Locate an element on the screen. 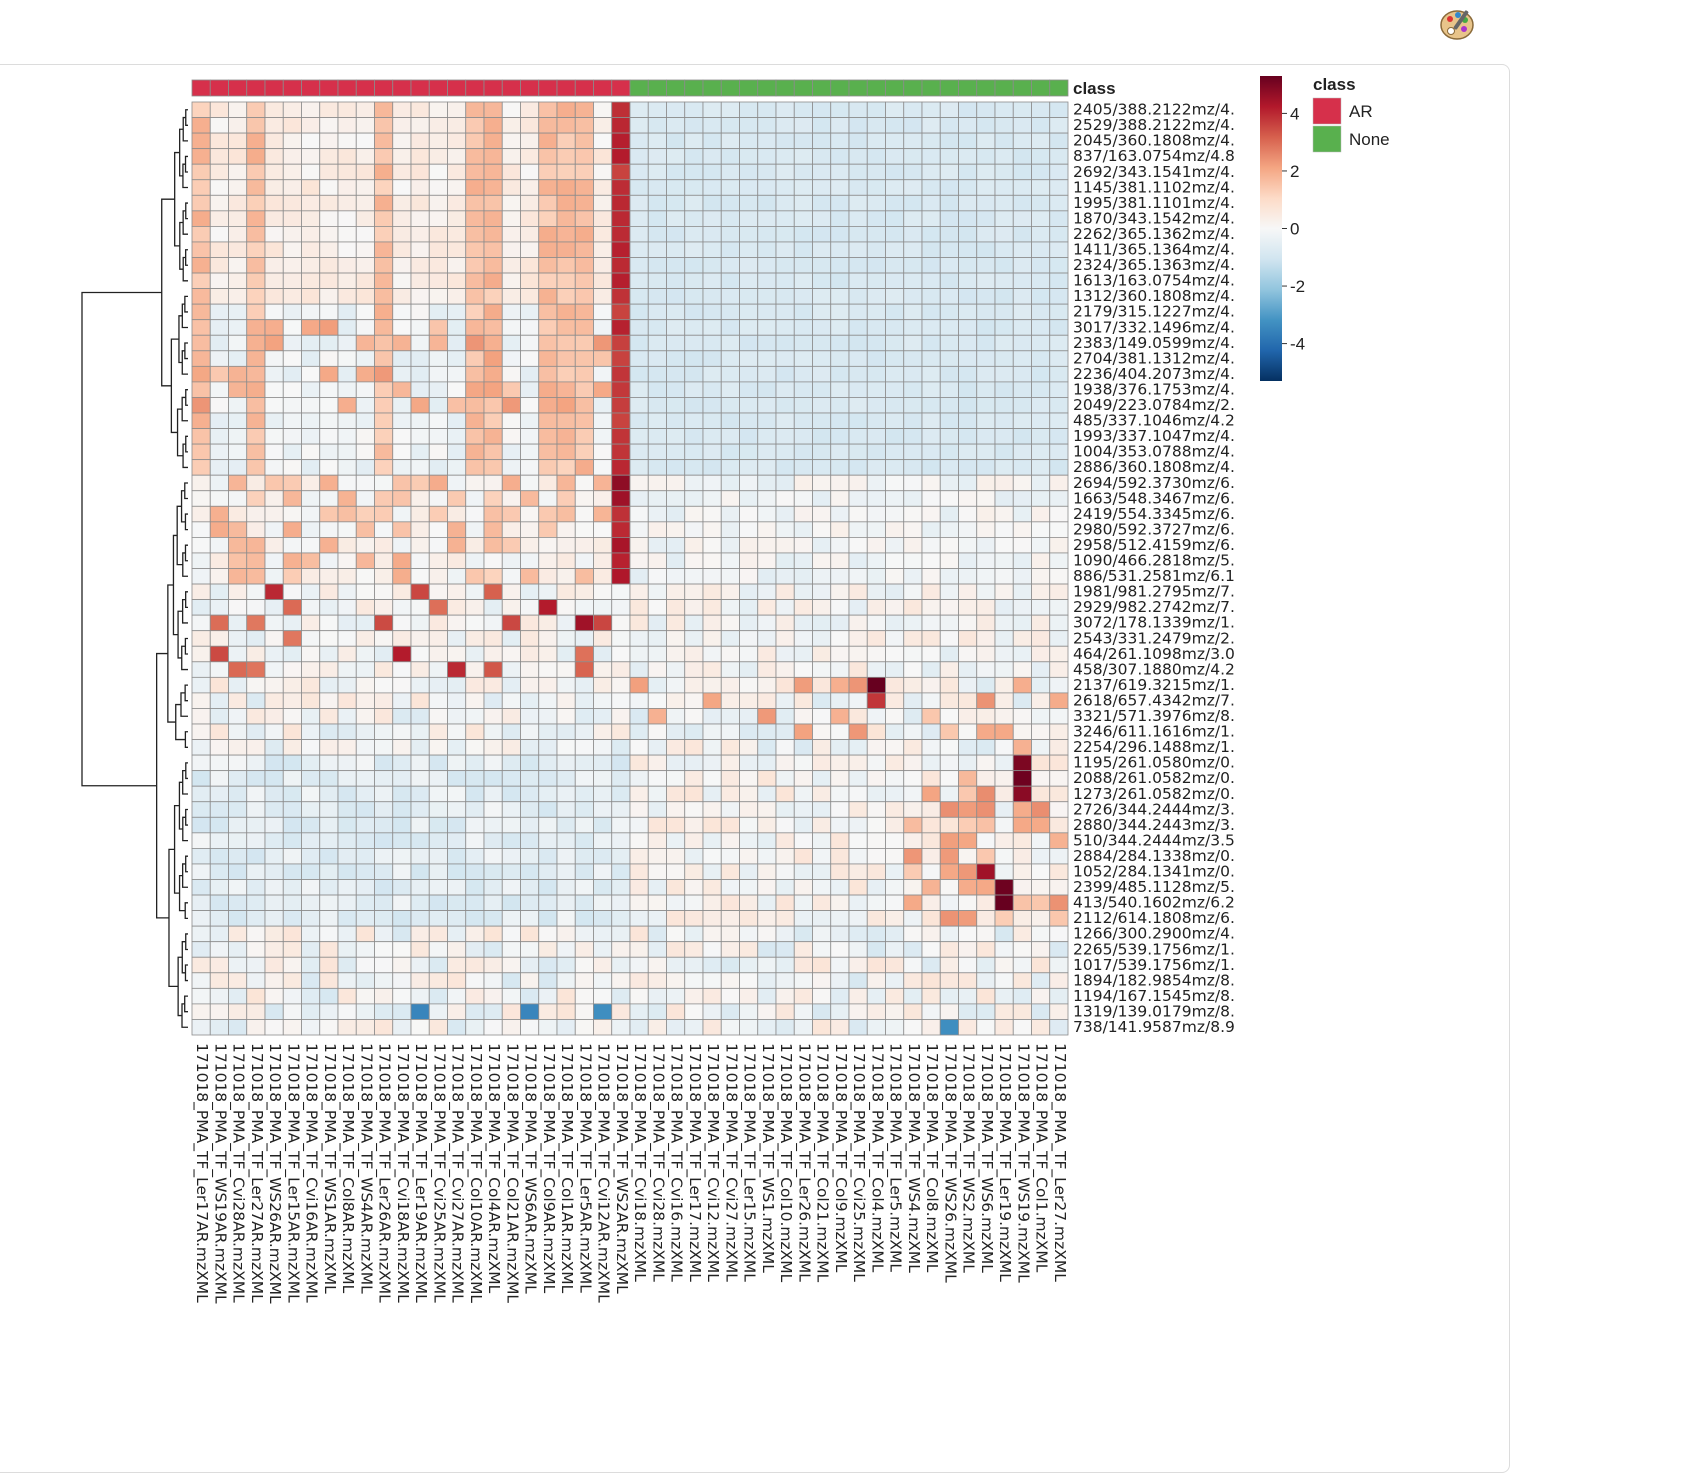  column-label: 171018_PMA_TF_Col21AR.mzXML is located at coordinates (511, 1173).